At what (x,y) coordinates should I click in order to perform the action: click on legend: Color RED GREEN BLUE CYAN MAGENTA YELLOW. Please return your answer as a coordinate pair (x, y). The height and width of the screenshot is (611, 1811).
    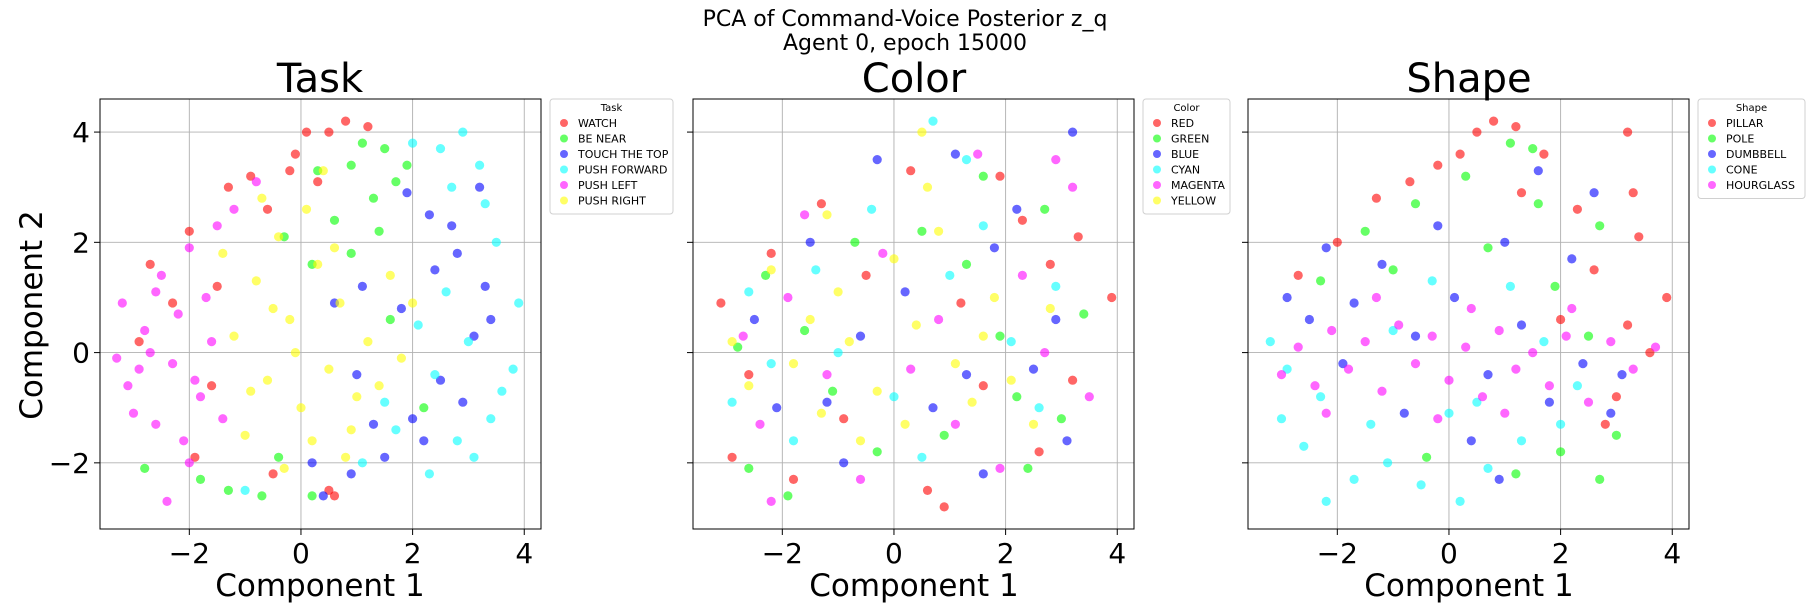
    Looking at the image, I should click on (1186, 156).